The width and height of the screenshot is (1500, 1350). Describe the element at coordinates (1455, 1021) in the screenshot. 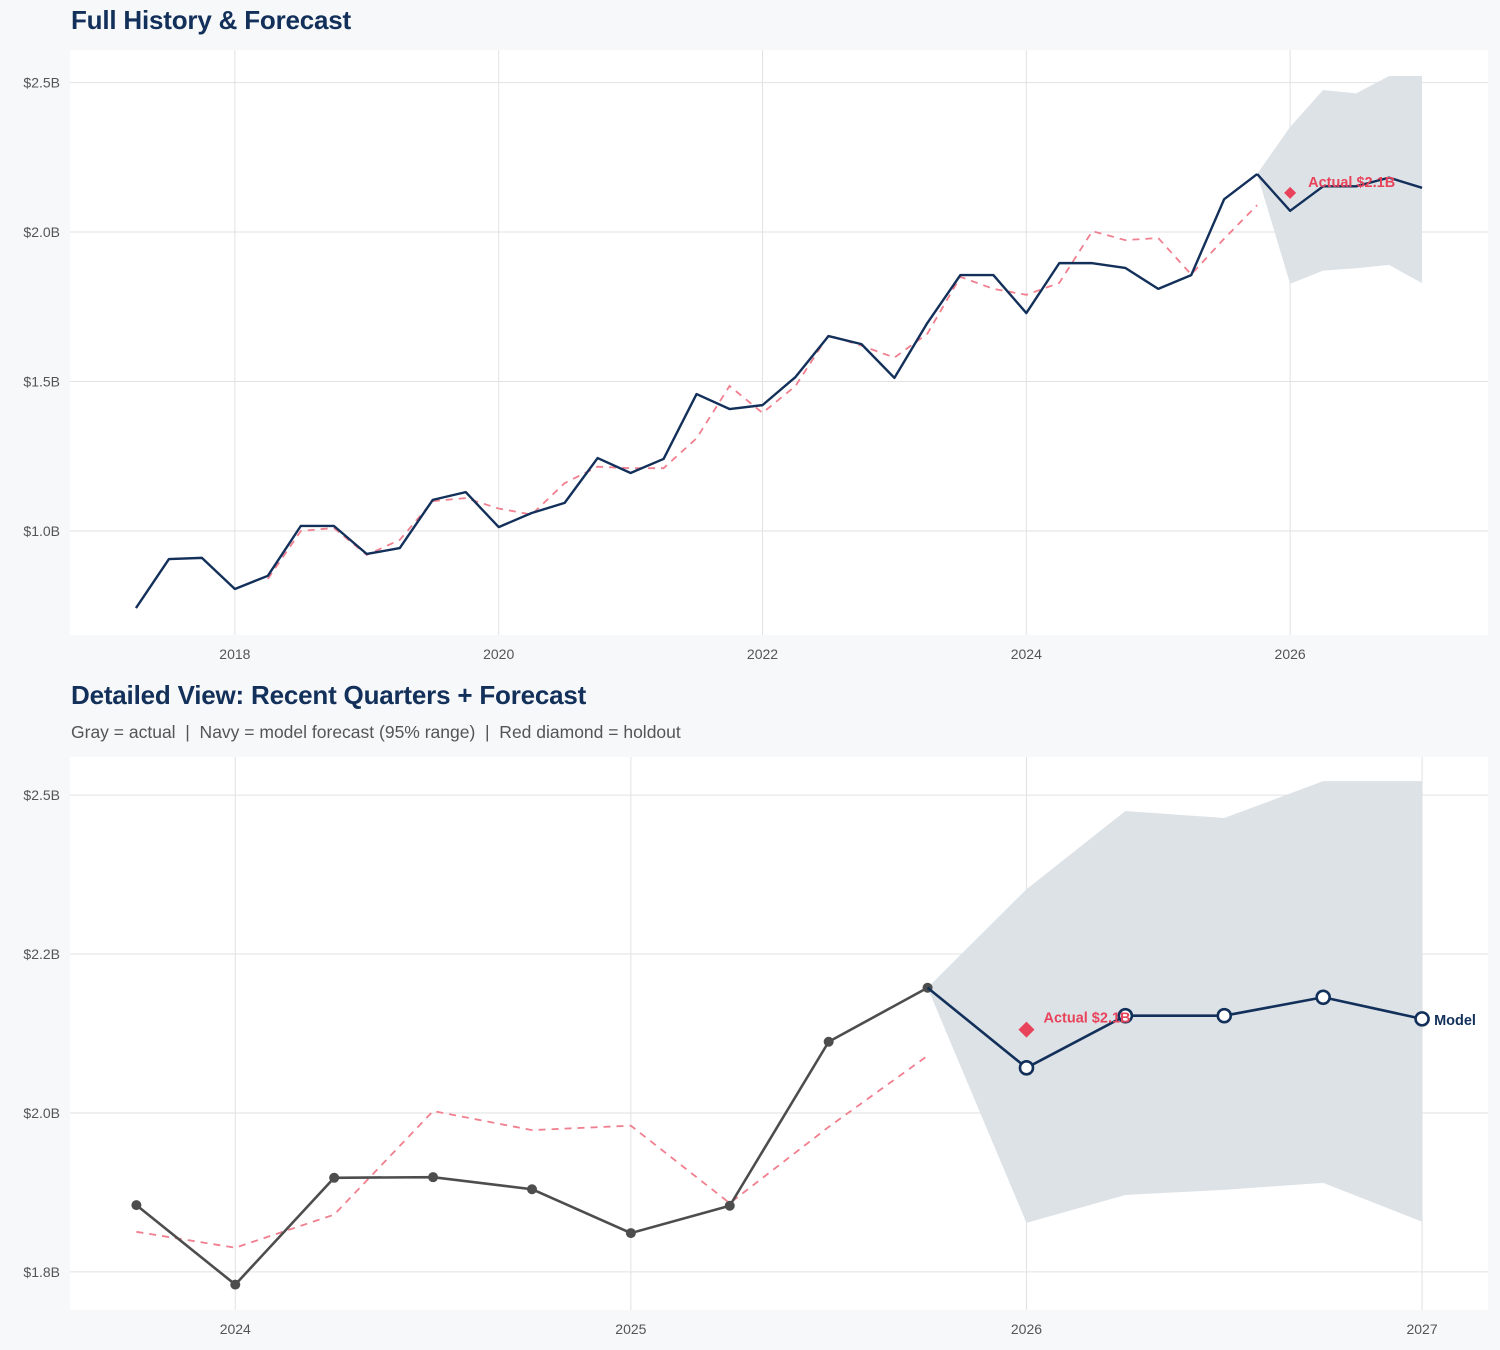

I see `model-end-label: Model` at that location.